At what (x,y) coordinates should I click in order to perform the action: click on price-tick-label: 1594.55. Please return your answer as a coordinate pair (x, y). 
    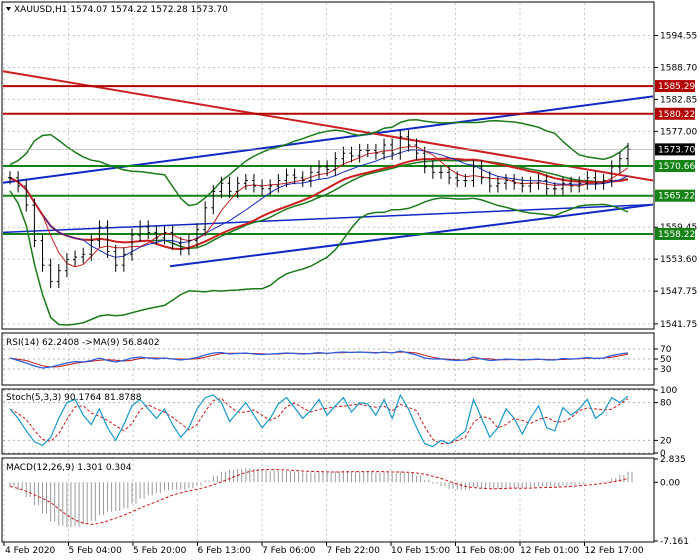
    Looking at the image, I should click on (678, 37).